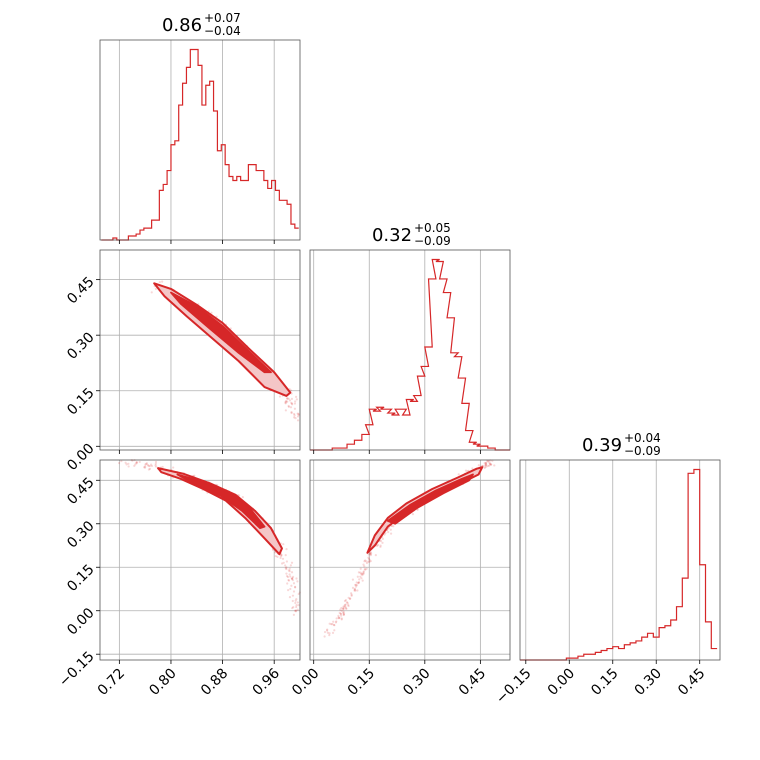 The width and height of the screenshot is (760, 760). Describe the element at coordinates (266, 681) in the screenshot. I see `x-tick-label: 0.96` at that location.